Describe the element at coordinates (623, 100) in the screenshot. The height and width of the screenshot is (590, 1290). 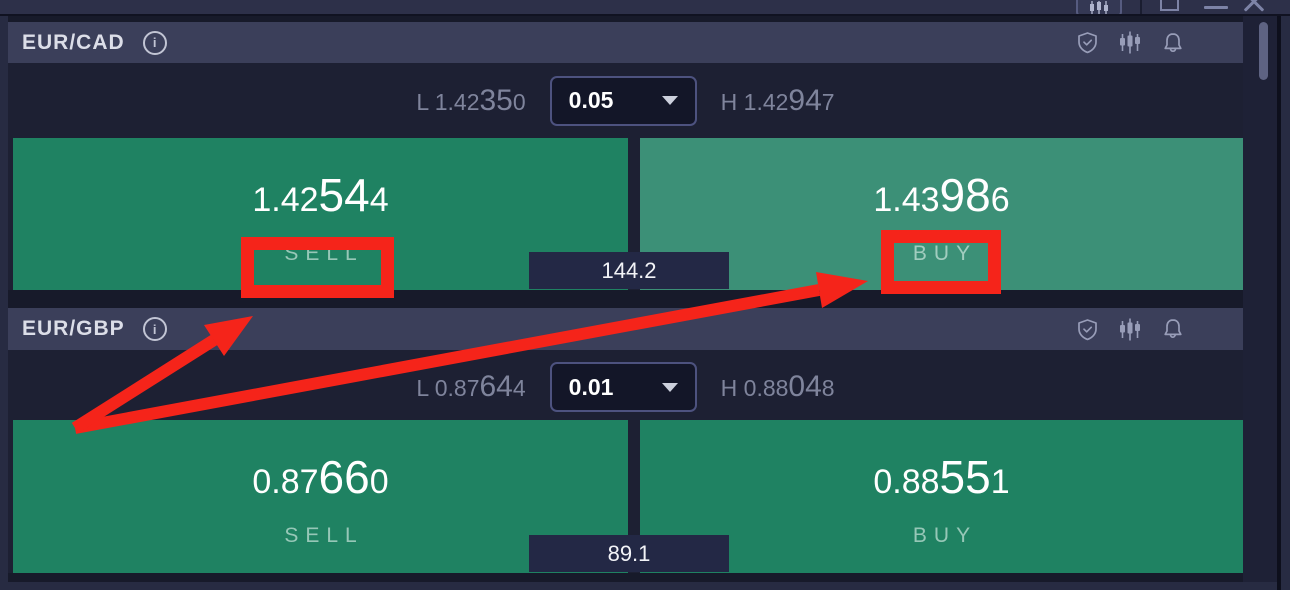
I see `eurcad-volume-dropdown: 0.05` at that location.